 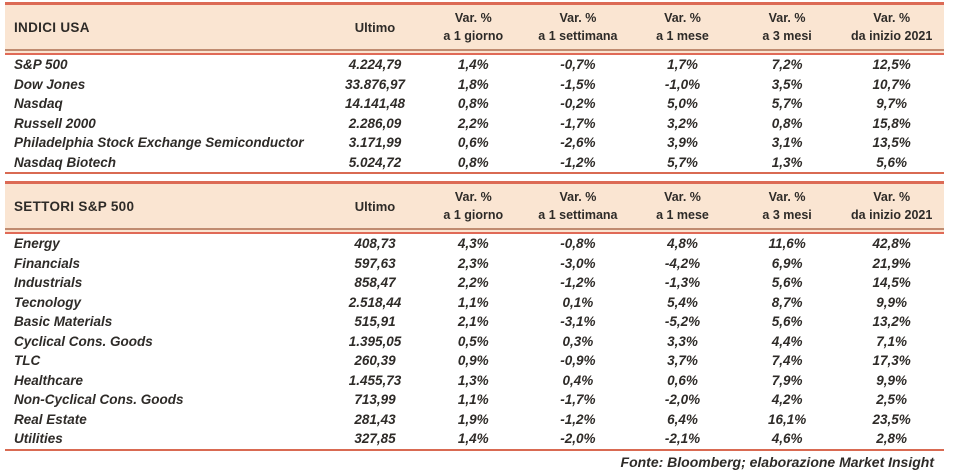 What do you see at coordinates (375, 143) in the screenshot?
I see `ultimo-cell: 3.171,99` at bounding box center [375, 143].